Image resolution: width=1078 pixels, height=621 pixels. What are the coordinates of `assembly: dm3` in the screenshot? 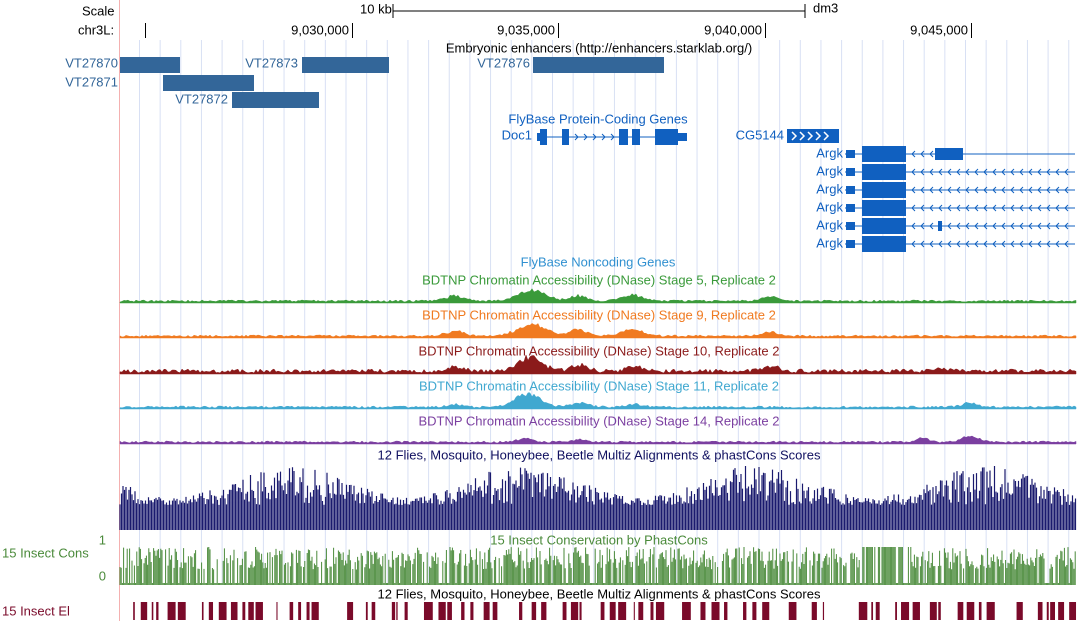 It's located at (825, 7).